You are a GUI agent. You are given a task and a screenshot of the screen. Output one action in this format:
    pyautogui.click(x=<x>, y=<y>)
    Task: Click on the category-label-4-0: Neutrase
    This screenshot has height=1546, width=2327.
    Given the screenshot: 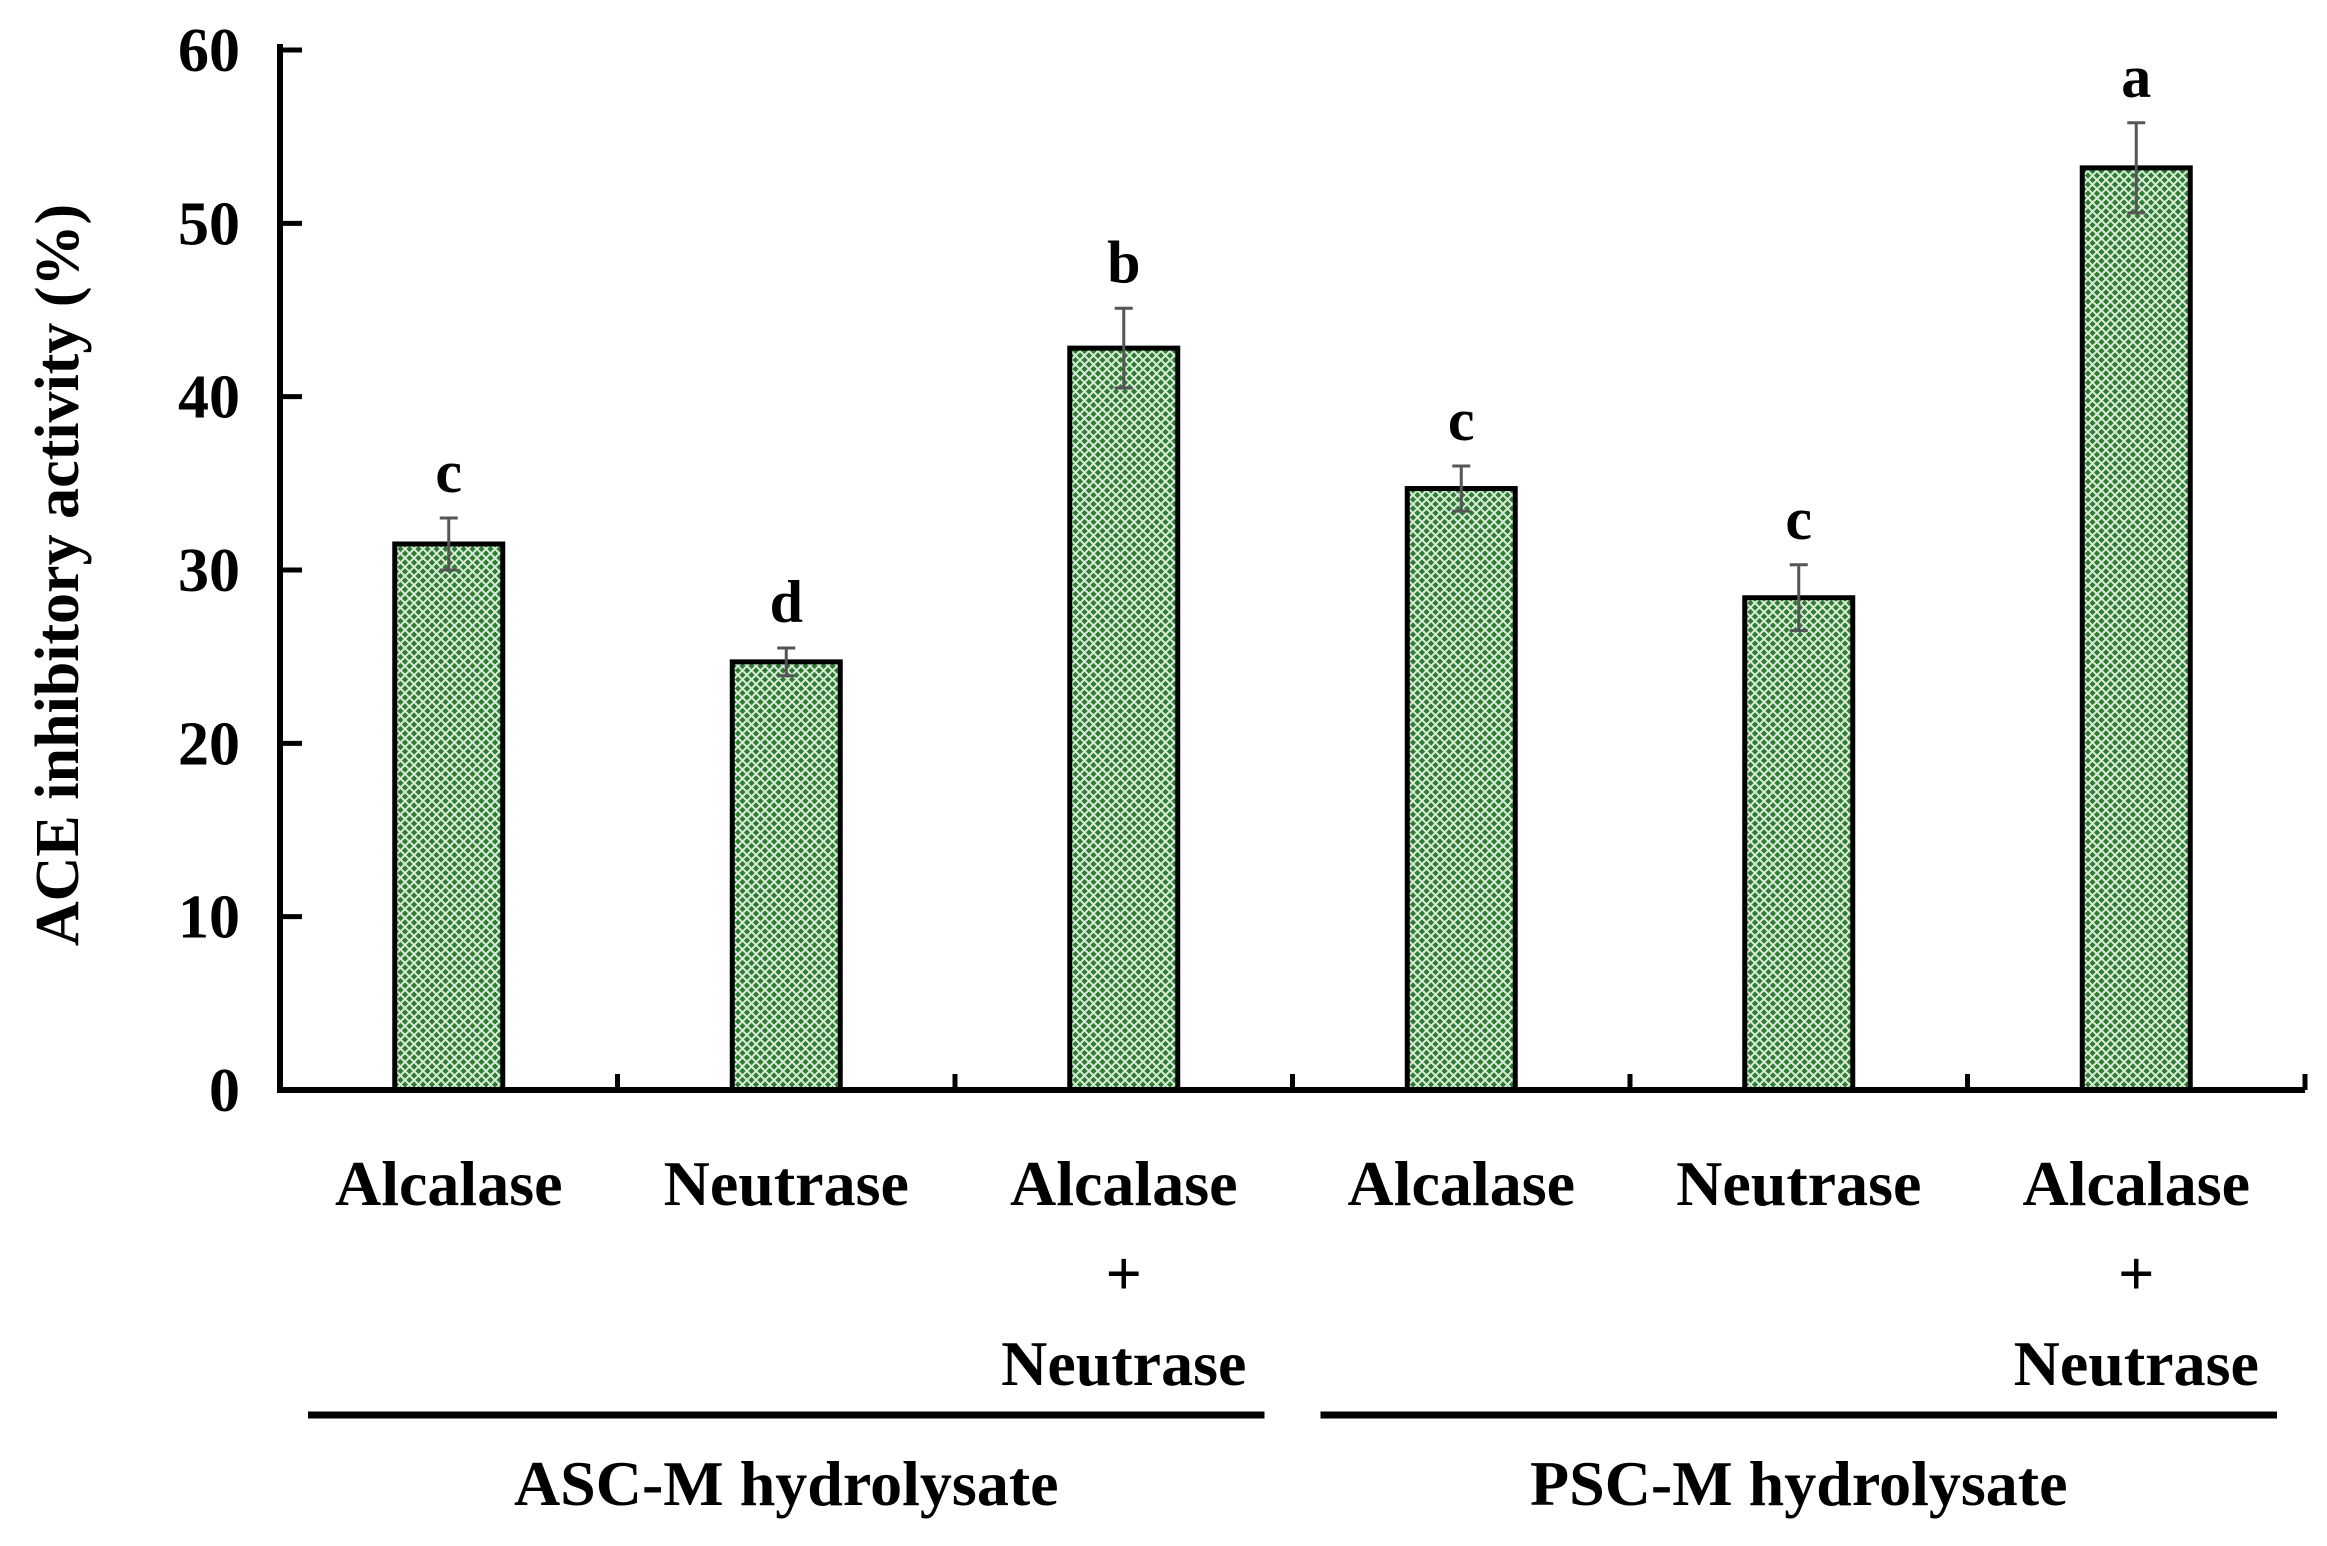 What is the action you would take?
    pyautogui.click(x=1798, y=1183)
    